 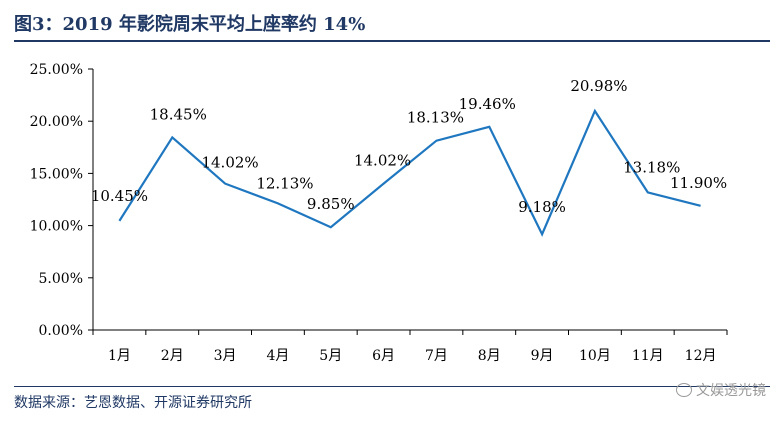 What do you see at coordinates (731, 391) in the screenshot?
I see `watermark-text: 文娱透光镜` at bounding box center [731, 391].